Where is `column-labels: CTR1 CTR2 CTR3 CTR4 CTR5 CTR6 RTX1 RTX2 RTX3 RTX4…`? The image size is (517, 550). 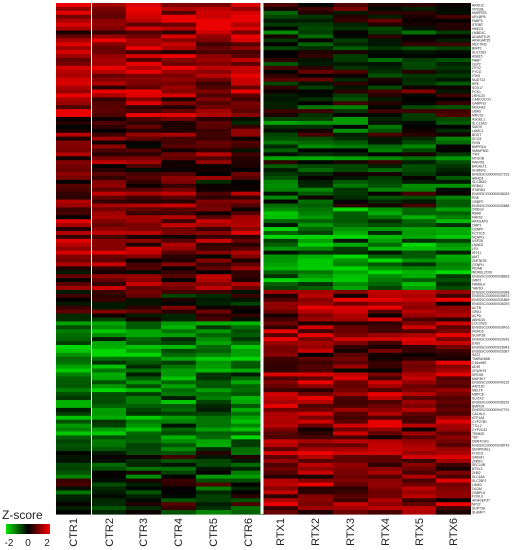
column-labels: CTR1 CTR2 CTR3 CTR4 CTR5 CTR6 RTX1 RTX2 RTX3 RTX4… is located at coordinates (264, 532).